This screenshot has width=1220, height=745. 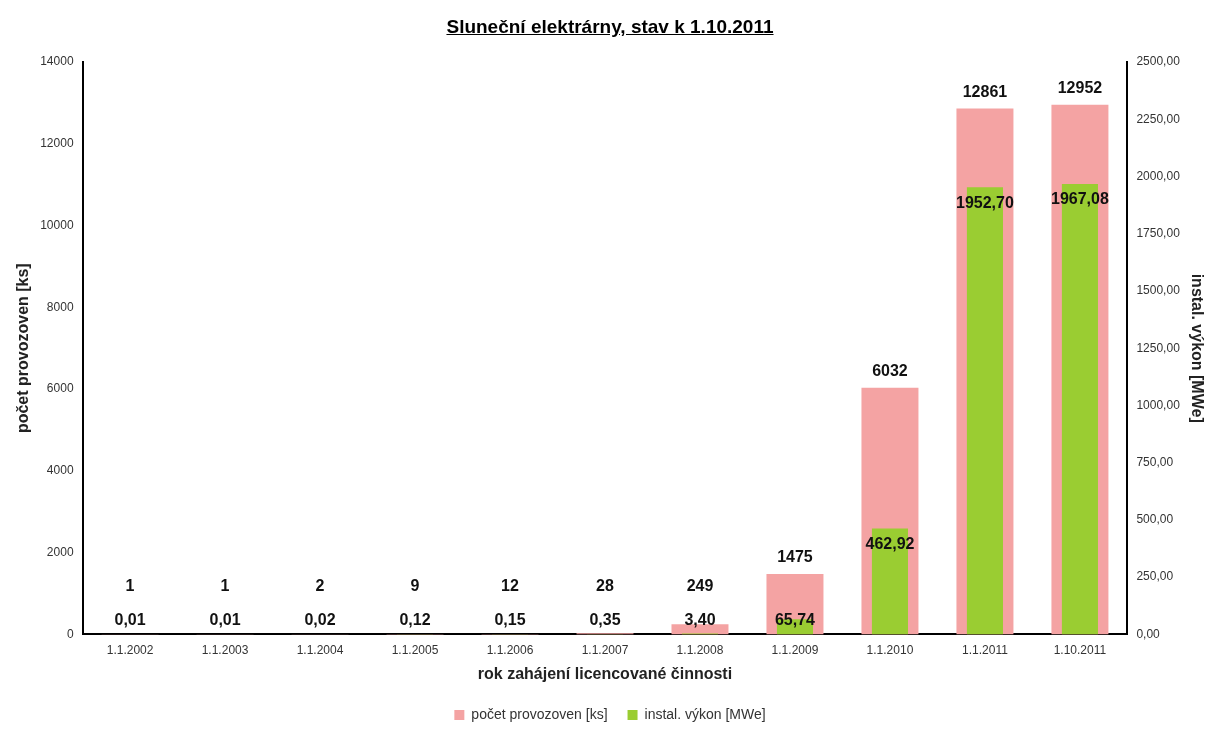 What do you see at coordinates (320, 649) in the screenshot?
I see `x-tick-label: 1.1.2004` at bounding box center [320, 649].